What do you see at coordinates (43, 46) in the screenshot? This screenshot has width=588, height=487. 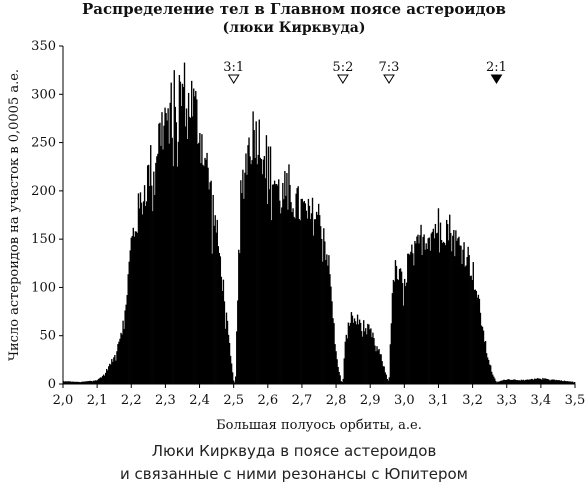 I see `y-tick-label: 350` at bounding box center [43, 46].